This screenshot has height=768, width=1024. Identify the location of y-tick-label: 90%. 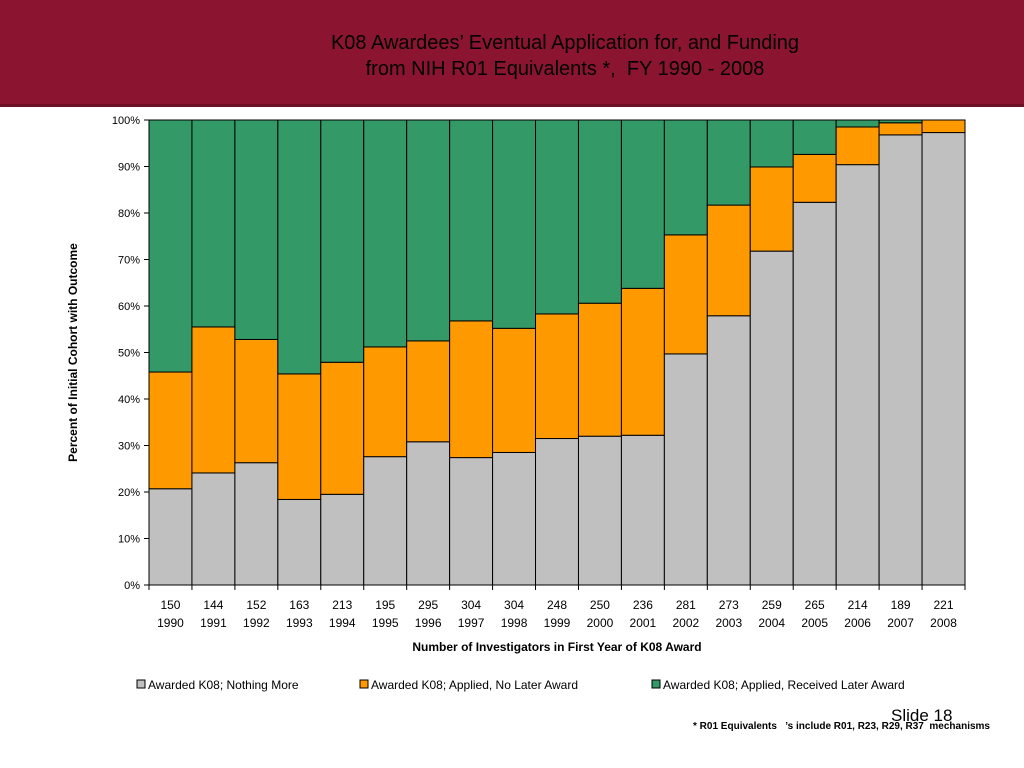
(129, 168).